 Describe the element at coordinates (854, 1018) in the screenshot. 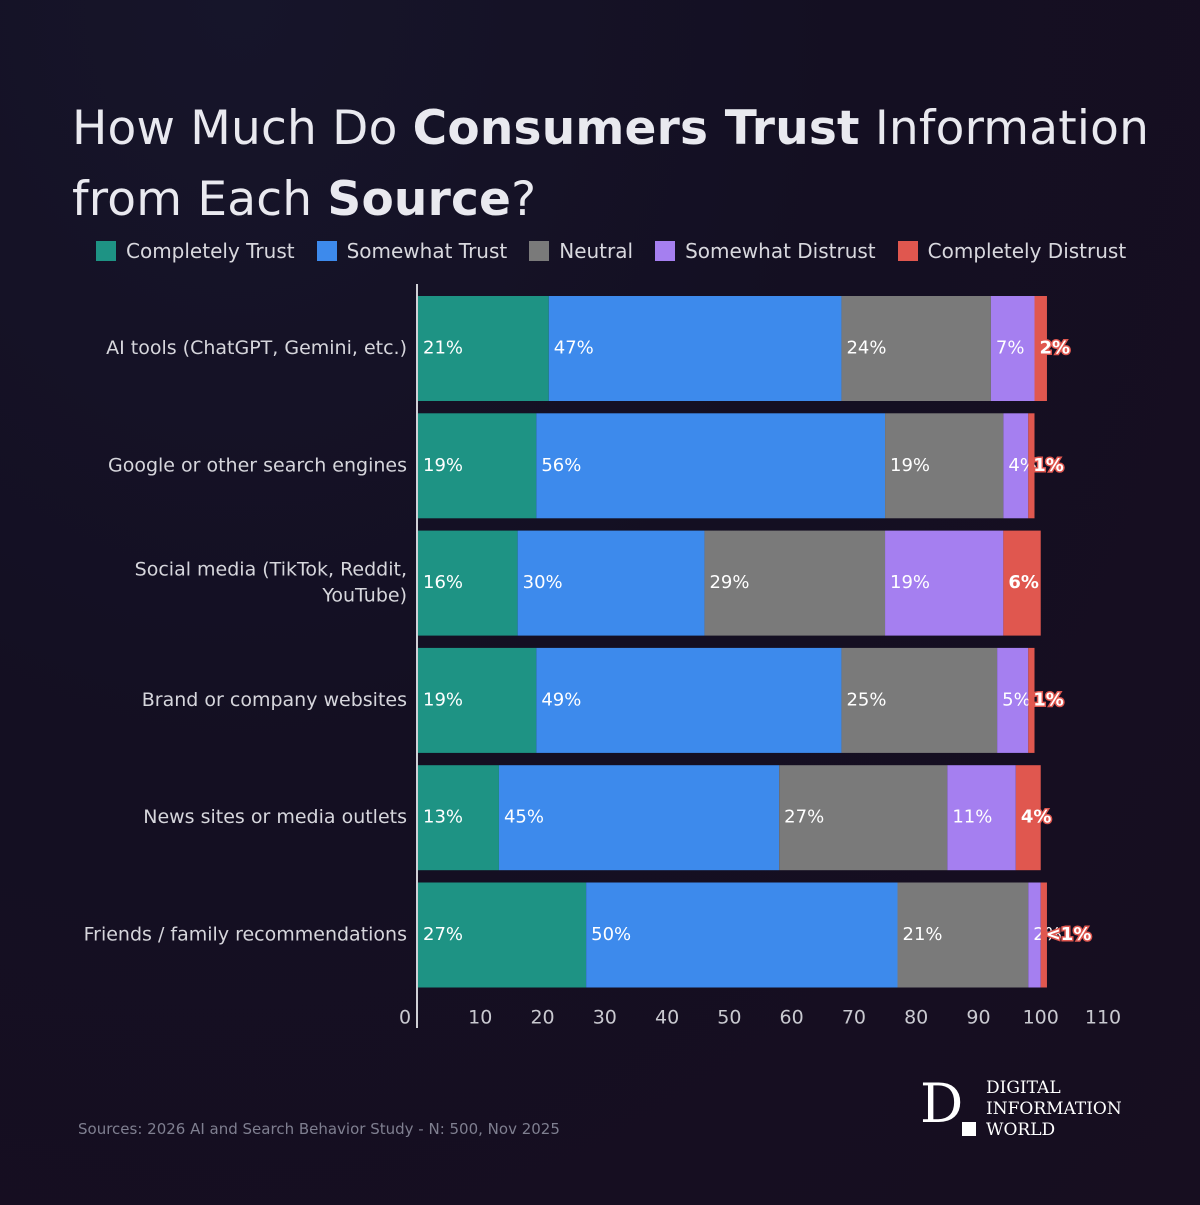

I see `x-tick-label: 70` at that location.